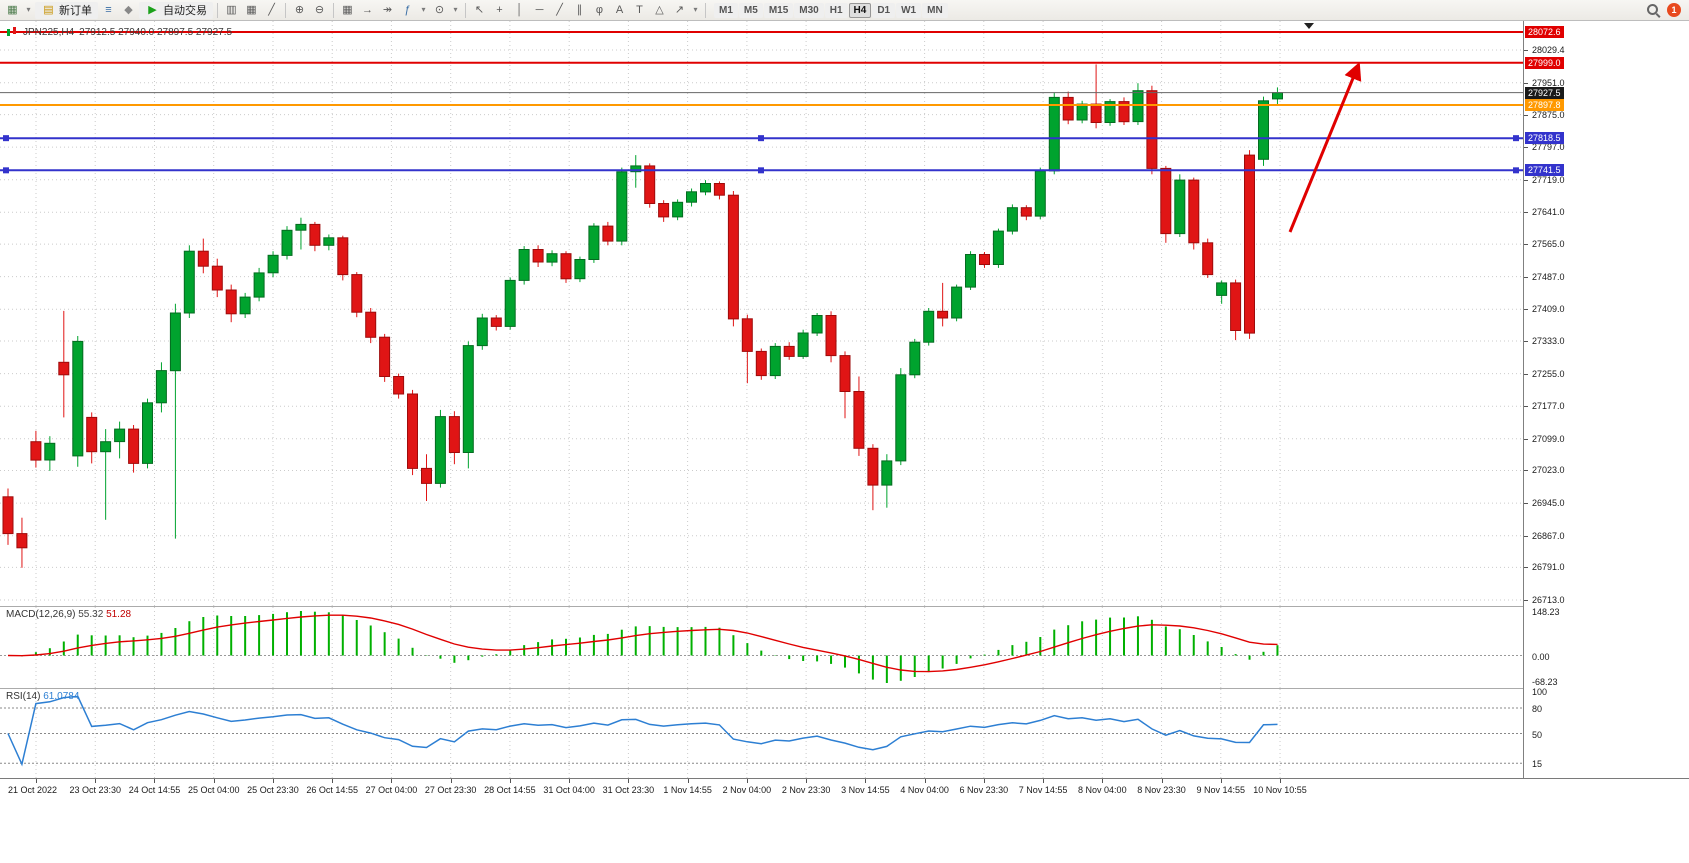  Describe the element at coordinates (599, 9) in the screenshot. I see `fibonacci-icon: φ` at that location.